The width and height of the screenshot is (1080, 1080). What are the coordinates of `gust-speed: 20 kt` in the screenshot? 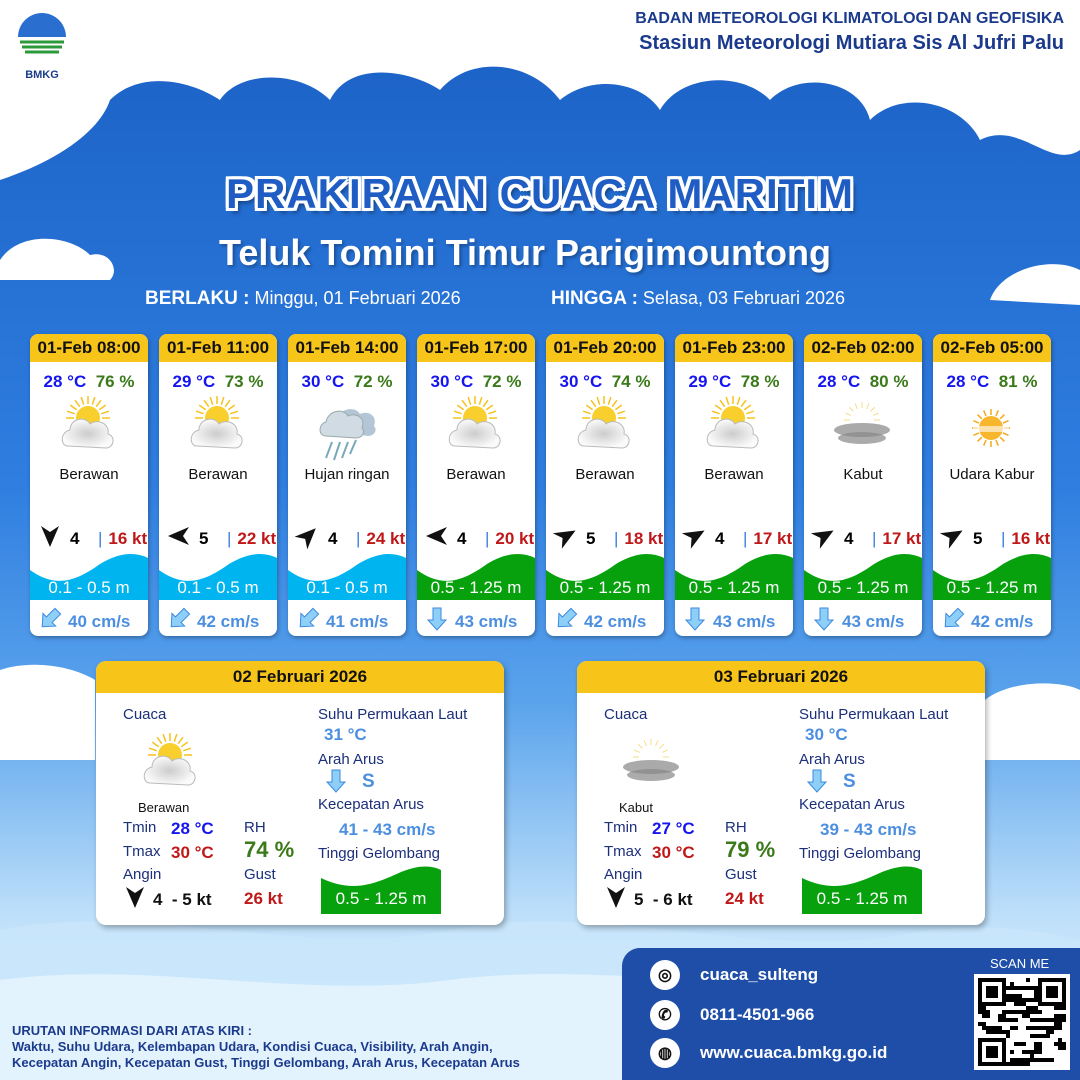 It's located at (515, 538).